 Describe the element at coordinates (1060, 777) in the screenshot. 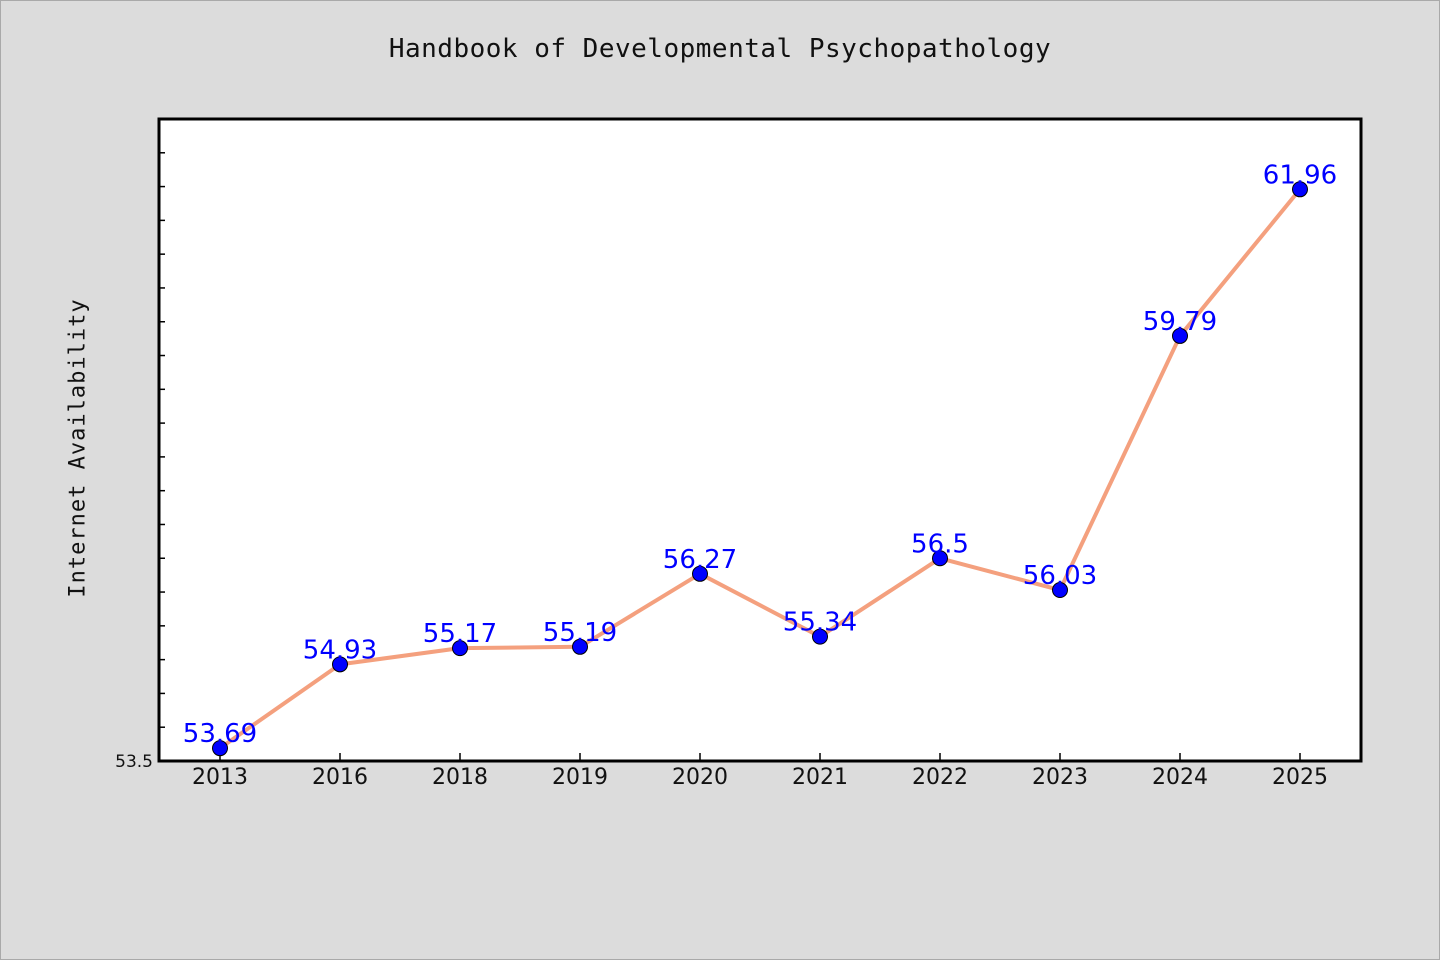

I see `x-tick-label: 2023` at that location.